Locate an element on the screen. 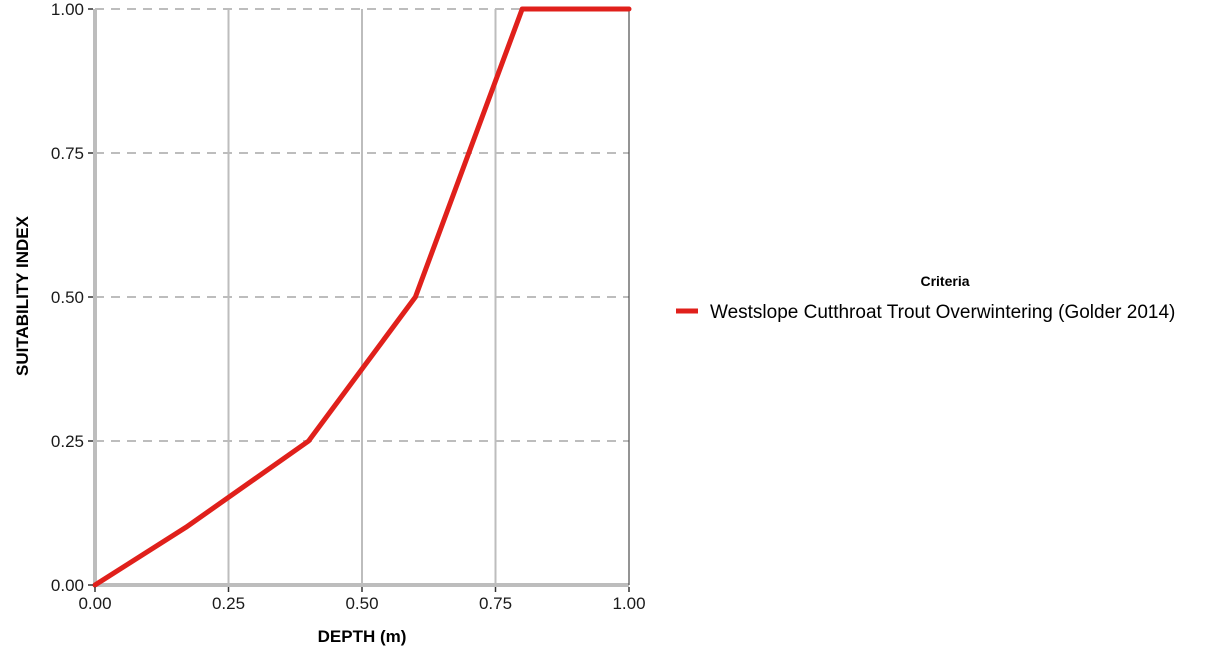 The width and height of the screenshot is (1228, 653). legend-title: Criteria is located at coordinates (944, 281).